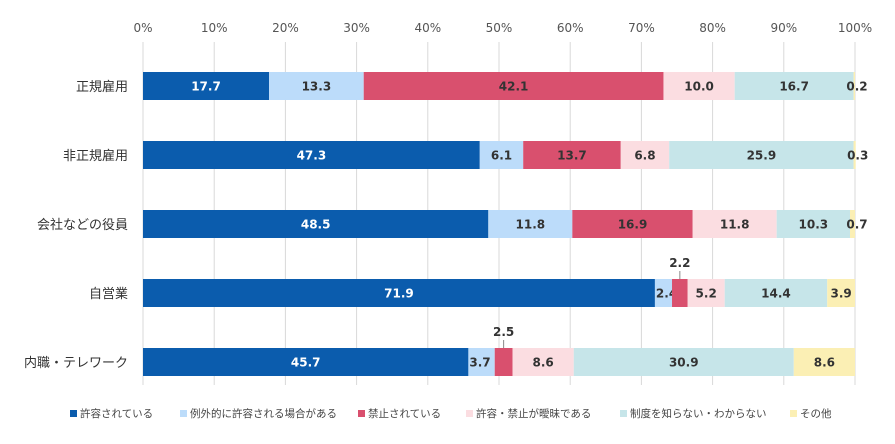  What do you see at coordinates (263, 413) in the screenshot?
I see `legend-label: 例外的に許容される場合がある` at bounding box center [263, 413].